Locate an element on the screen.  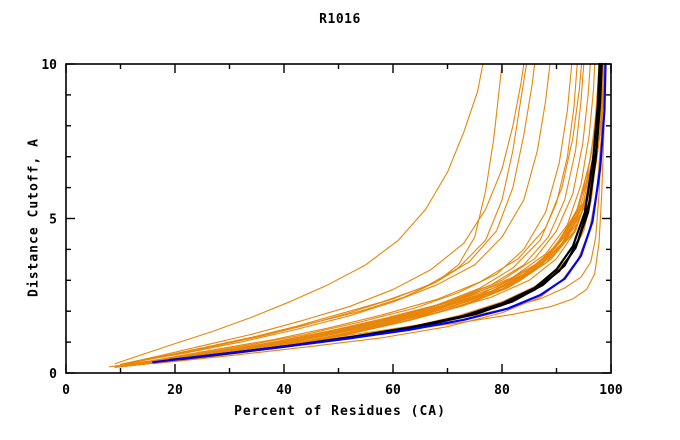
y-tick-label: 10 is located at coordinates (49, 65).